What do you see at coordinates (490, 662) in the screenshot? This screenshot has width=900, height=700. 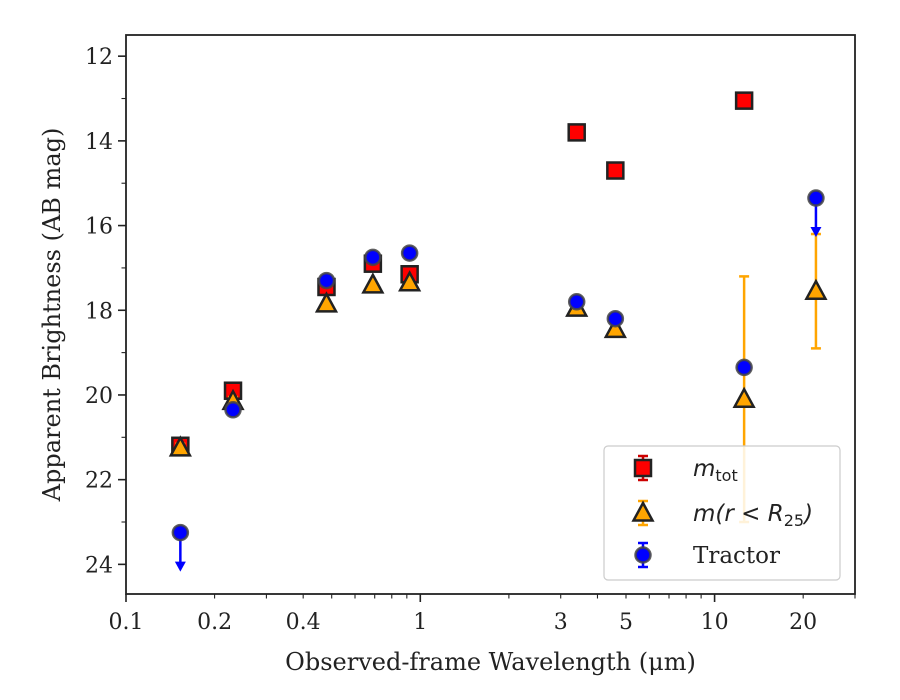 I see `x-axis-title: Observed-frame Wavelength (μm)` at bounding box center [490, 662].